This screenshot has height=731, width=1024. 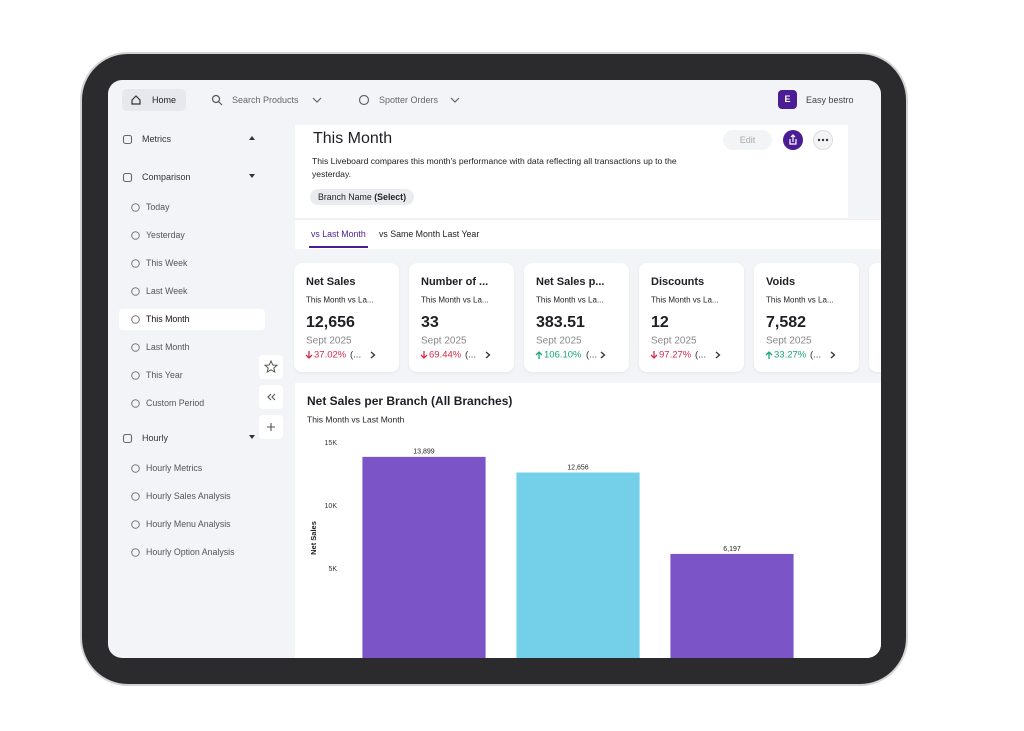 What do you see at coordinates (338, 247) in the screenshot?
I see `tab-underline` at bounding box center [338, 247].